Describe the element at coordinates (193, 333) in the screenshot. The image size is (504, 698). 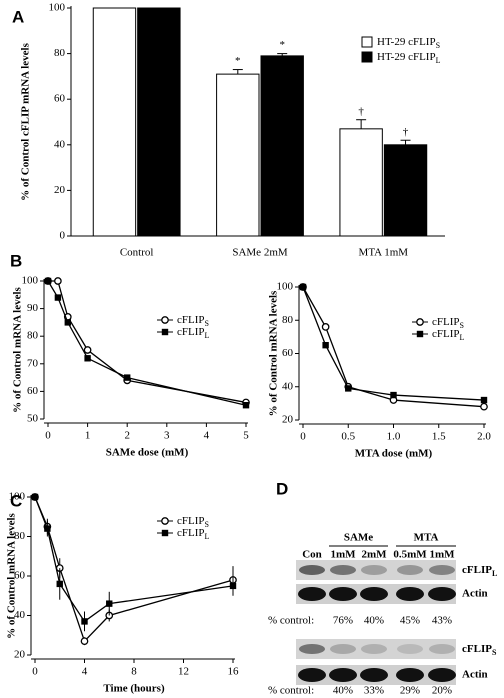
I see `legend-label: cFLIPL` at that location.